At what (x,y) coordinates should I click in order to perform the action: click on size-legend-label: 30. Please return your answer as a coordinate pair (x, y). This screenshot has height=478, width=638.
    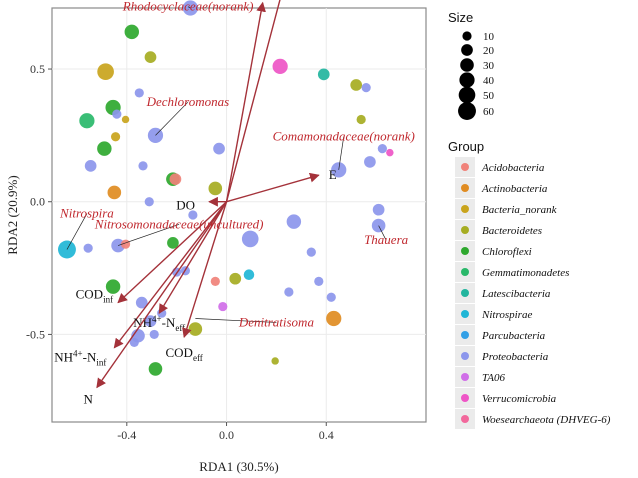
    Looking at the image, I should click on (489, 66).